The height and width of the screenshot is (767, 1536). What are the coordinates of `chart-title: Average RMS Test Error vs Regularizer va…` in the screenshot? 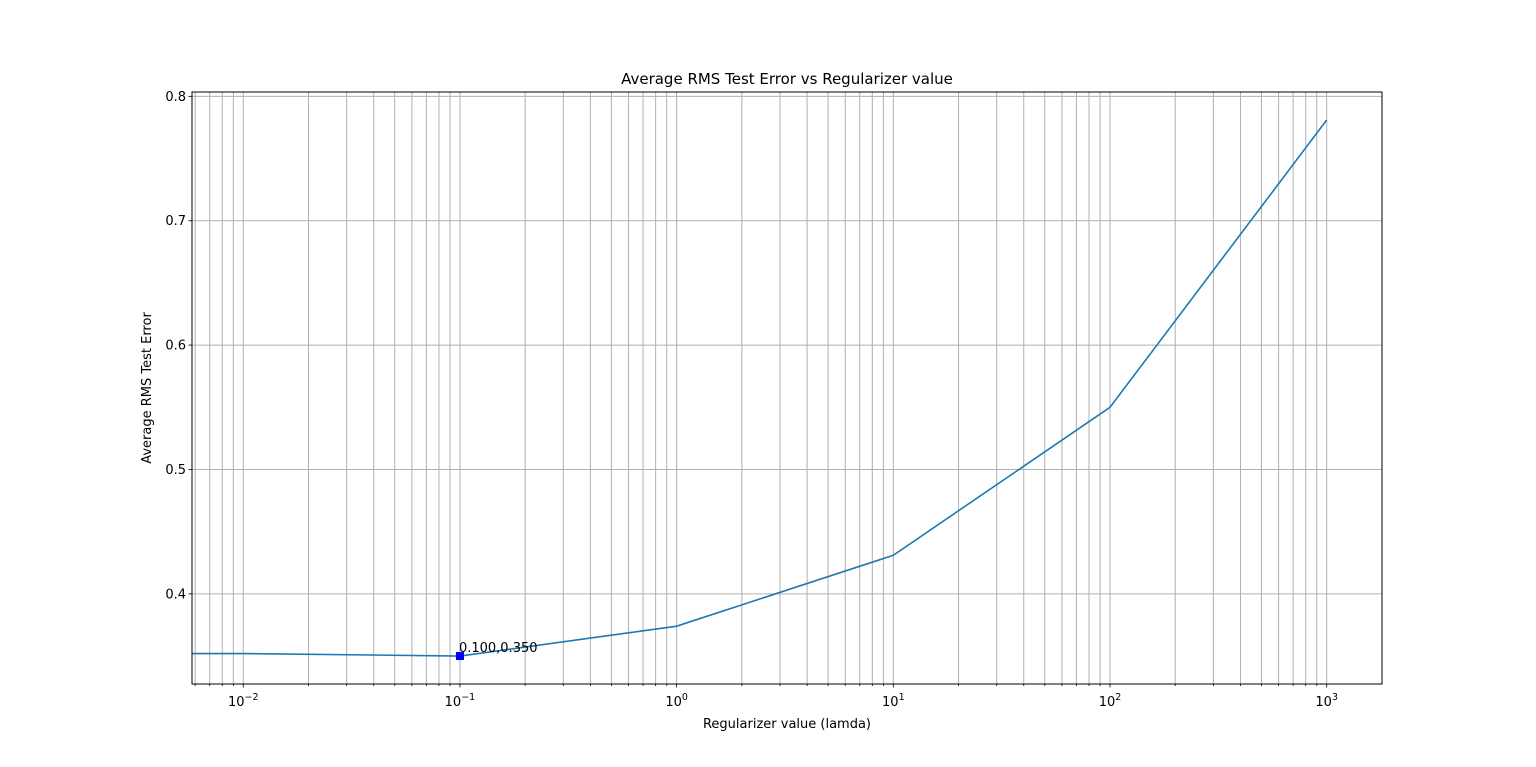 It's located at (787, 79).